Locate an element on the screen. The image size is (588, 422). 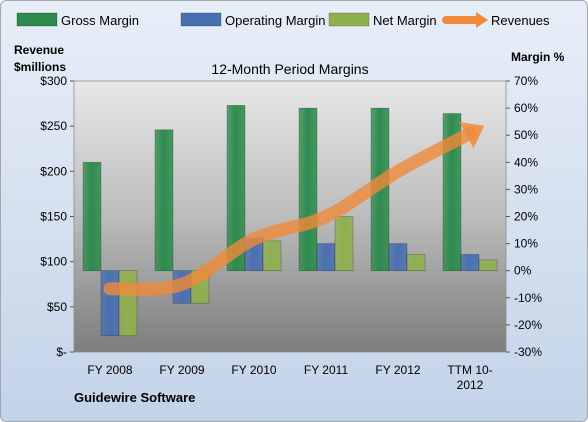
right-axis-tick-label: 20% is located at coordinates (526, 217).